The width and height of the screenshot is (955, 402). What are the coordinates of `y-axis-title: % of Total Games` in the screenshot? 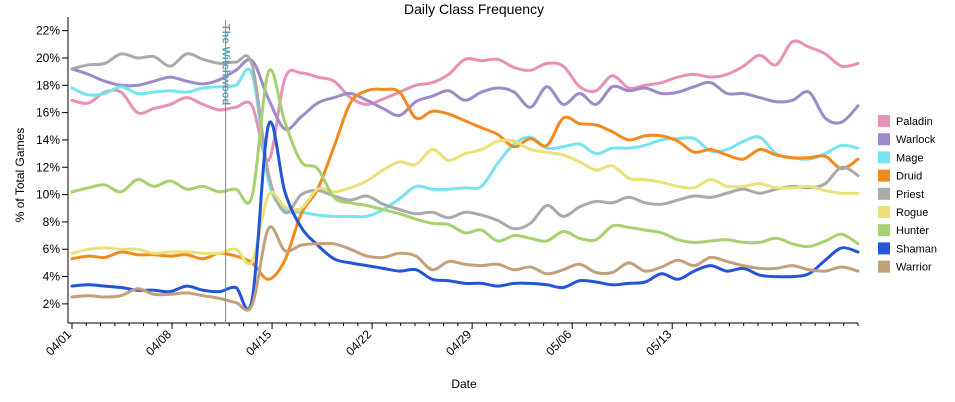 It's located at (20, 175).